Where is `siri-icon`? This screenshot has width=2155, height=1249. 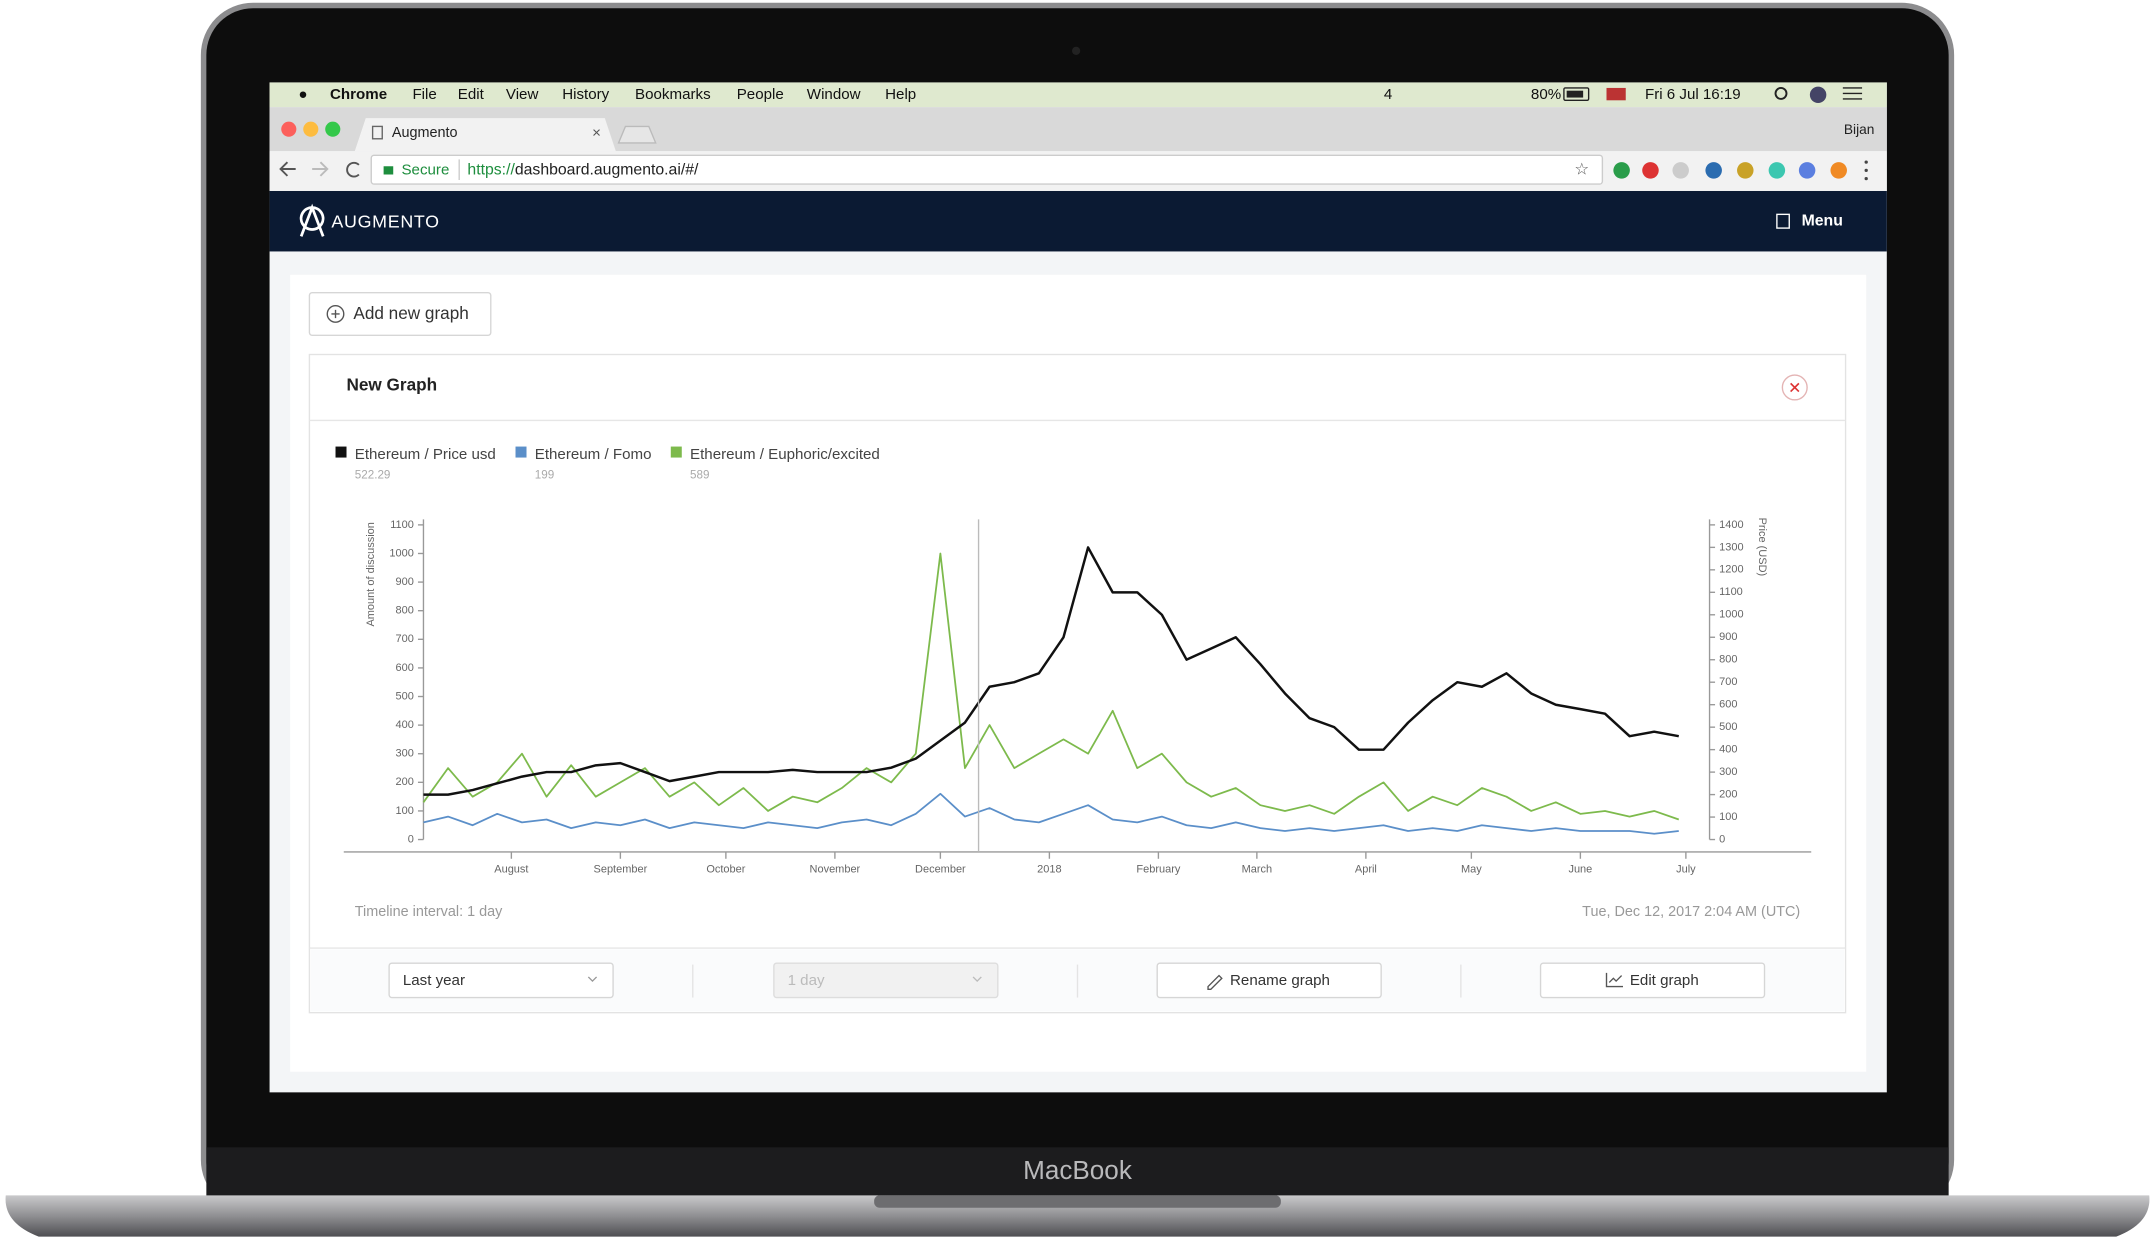 siri-icon is located at coordinates (1818, 95).